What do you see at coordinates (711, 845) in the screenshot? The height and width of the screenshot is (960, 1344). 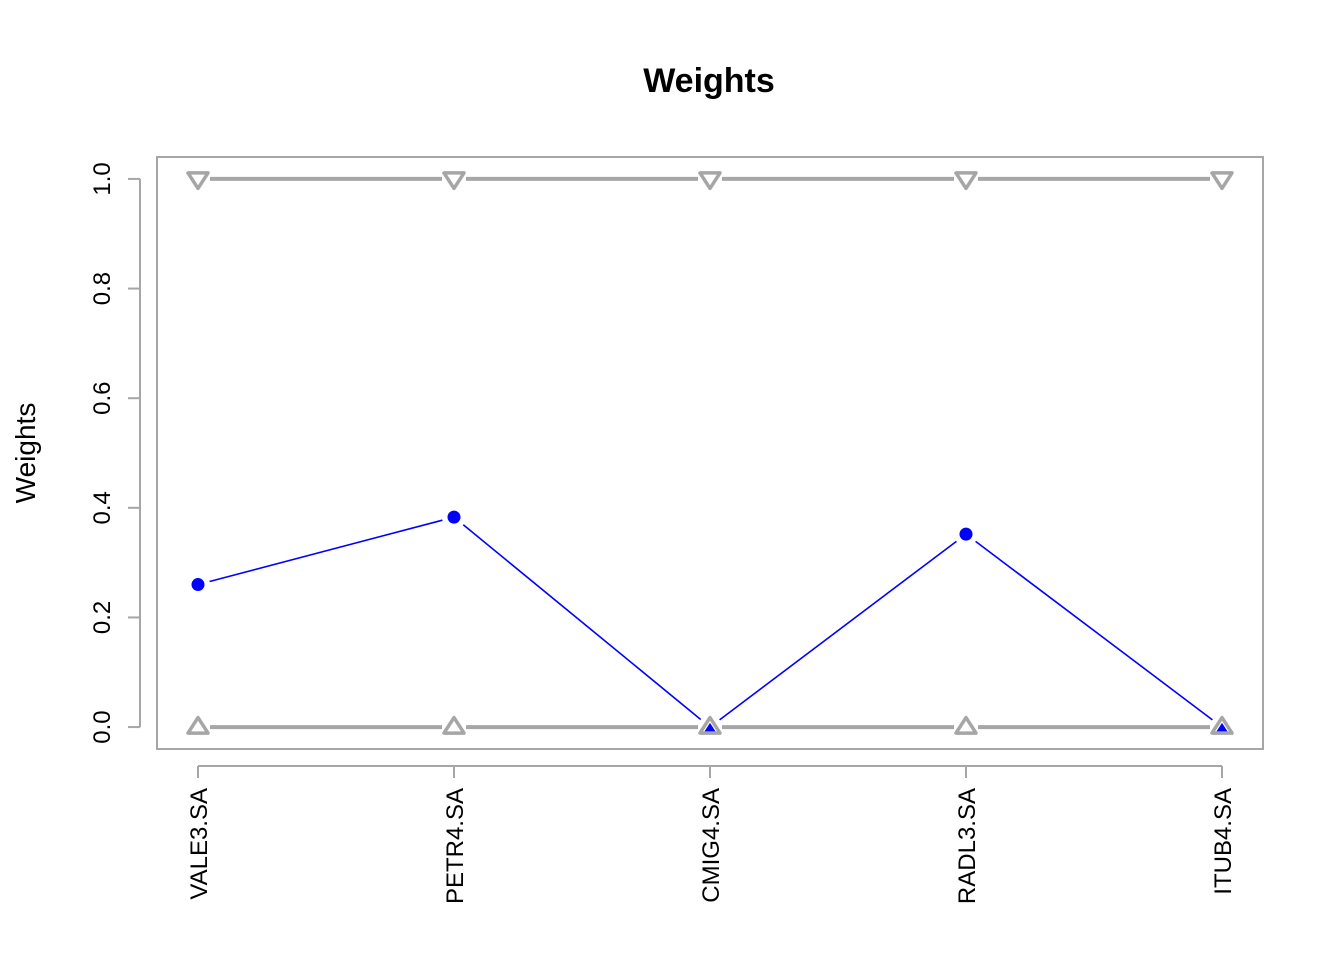 I see `x-tick-label: CMIG4.SA` at bounding box center [711, 845].